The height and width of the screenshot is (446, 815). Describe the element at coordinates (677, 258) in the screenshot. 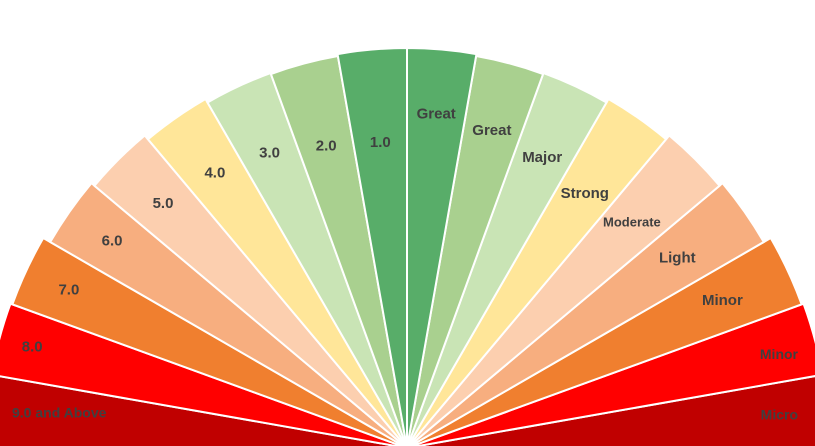

I see `right-label-4: Light` at that location.